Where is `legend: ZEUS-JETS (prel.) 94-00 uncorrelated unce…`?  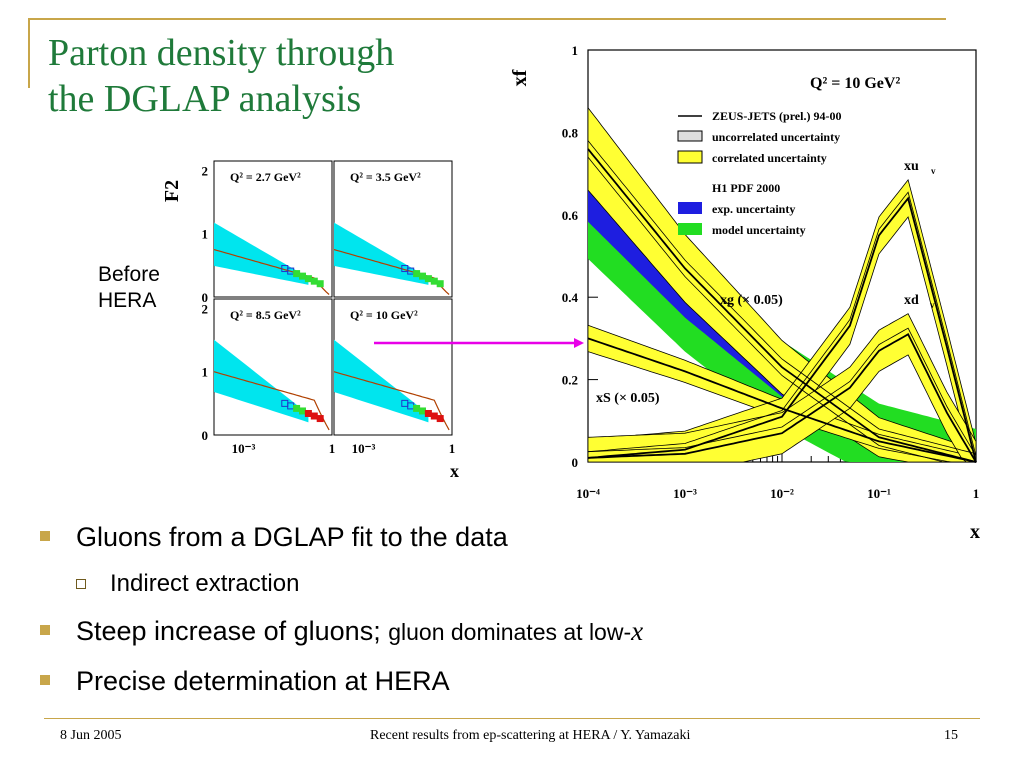
legend: ZEUS-JETS (prel.) 94-00 uncorrelated unce… is located at coordinates (759, 173).